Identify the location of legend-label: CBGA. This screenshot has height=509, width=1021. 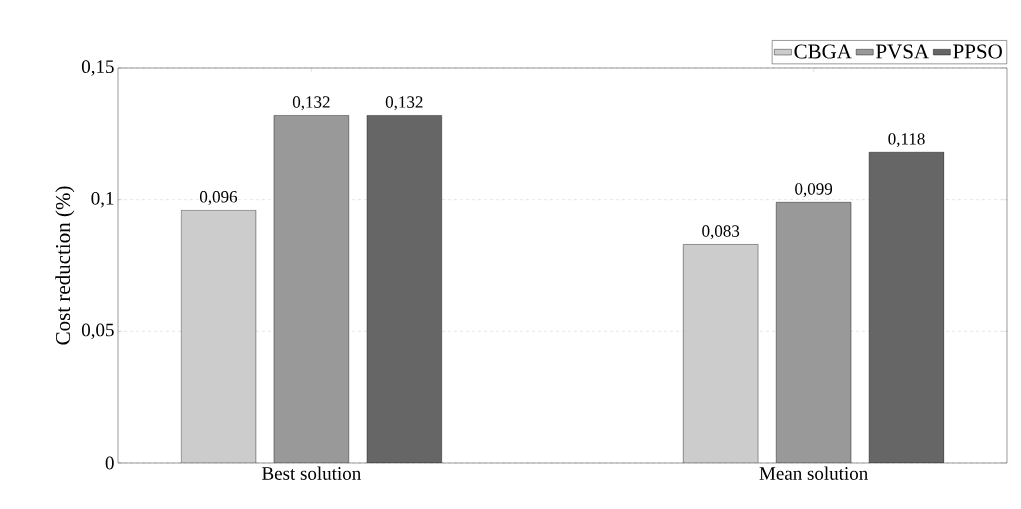
(823, 51).